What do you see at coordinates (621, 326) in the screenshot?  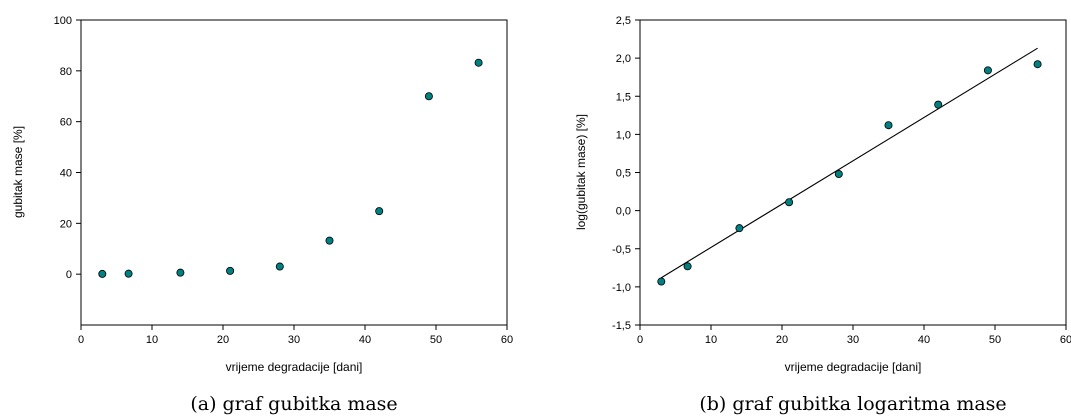 I see `y-tick-label: -1,5` at bounding box center [621, 326].